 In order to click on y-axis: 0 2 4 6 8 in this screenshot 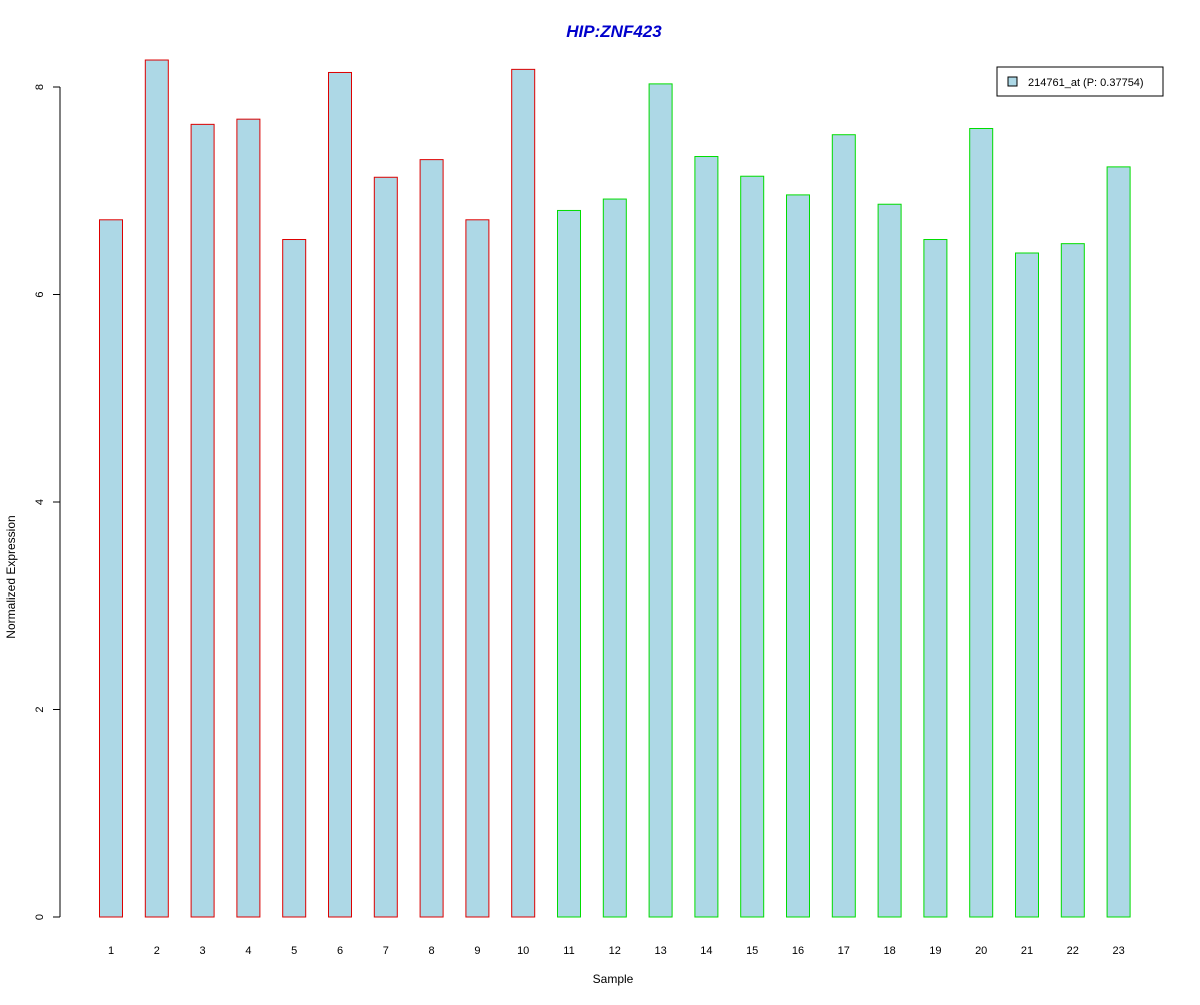, I will do `click(47, 502)`.